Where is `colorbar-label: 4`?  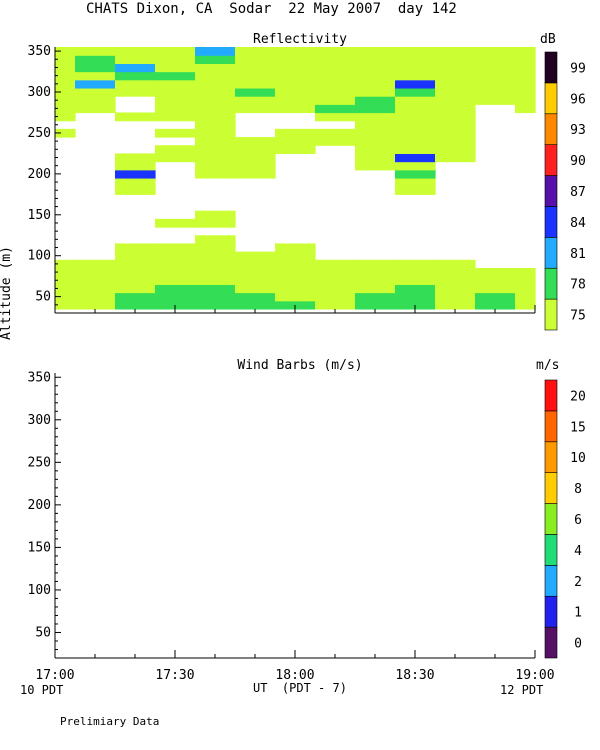 colorbar-label: 4 is located at coordinates (578, 551).